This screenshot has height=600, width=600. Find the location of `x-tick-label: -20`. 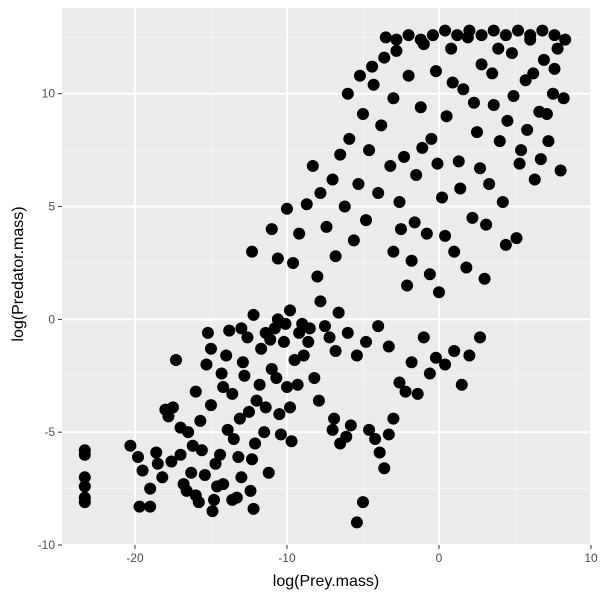

x-tick-label: -20 is located at coordinates (135, 558).